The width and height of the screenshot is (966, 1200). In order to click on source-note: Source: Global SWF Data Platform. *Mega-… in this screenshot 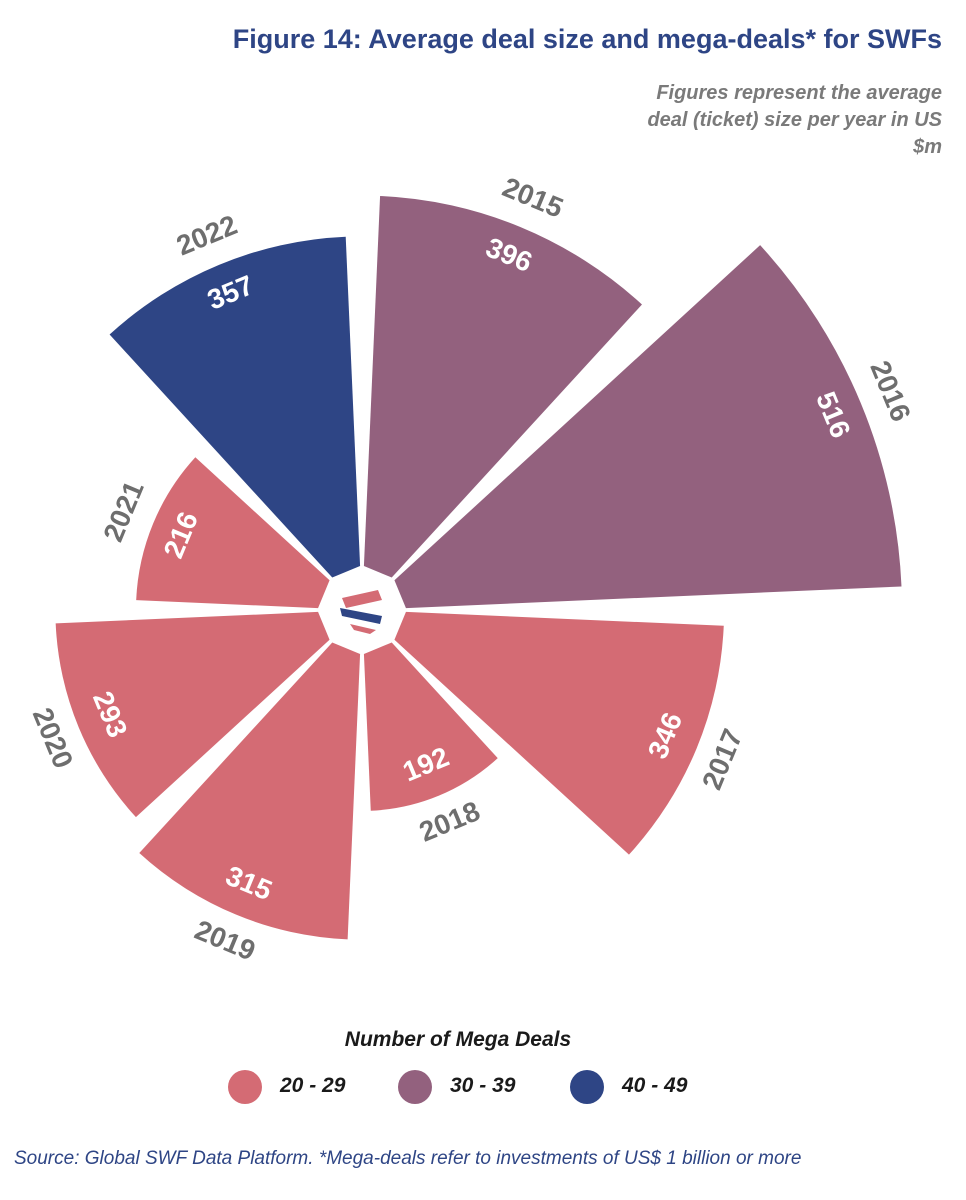, I will do `click(408, 1158)`.